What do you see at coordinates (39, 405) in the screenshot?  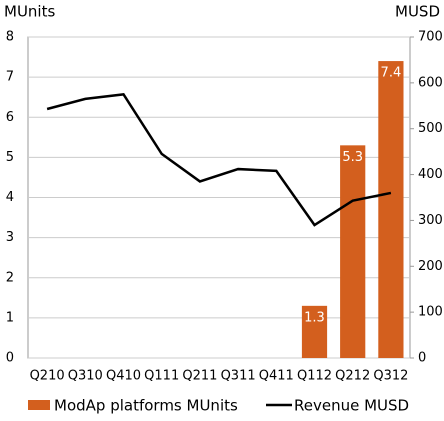 I see `legend-swatch` at bounding box center [39, 405].